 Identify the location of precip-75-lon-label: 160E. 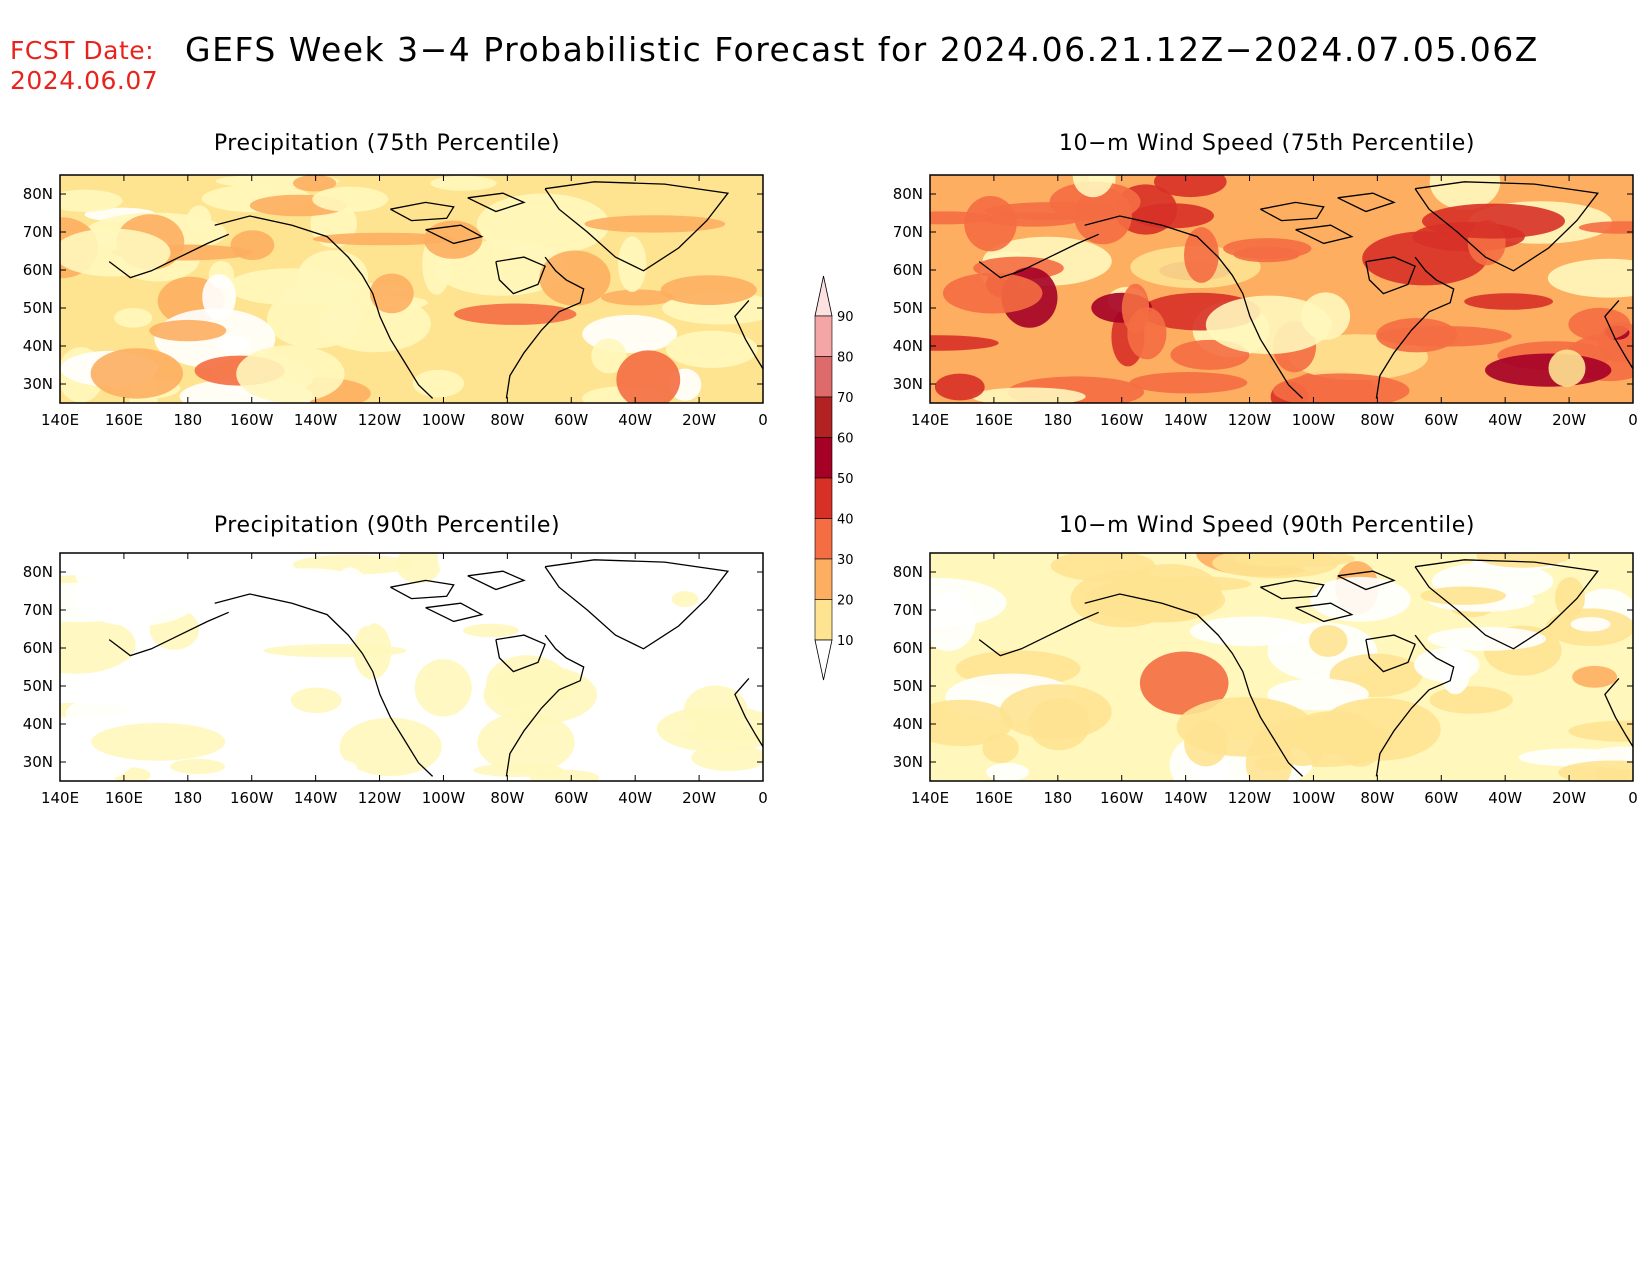
(124, 420).